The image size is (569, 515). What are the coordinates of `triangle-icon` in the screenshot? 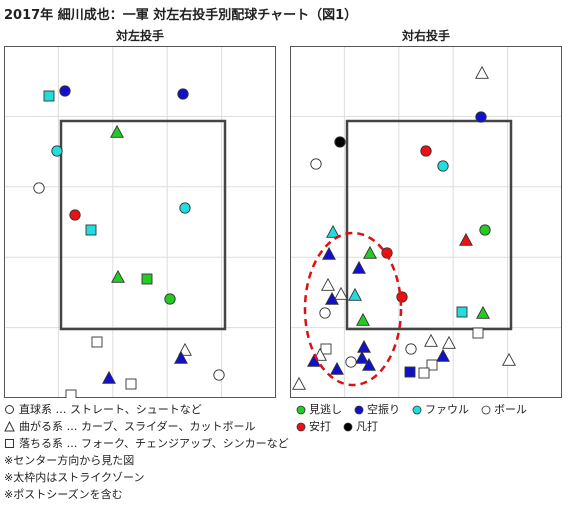 It's located at (9, 426).